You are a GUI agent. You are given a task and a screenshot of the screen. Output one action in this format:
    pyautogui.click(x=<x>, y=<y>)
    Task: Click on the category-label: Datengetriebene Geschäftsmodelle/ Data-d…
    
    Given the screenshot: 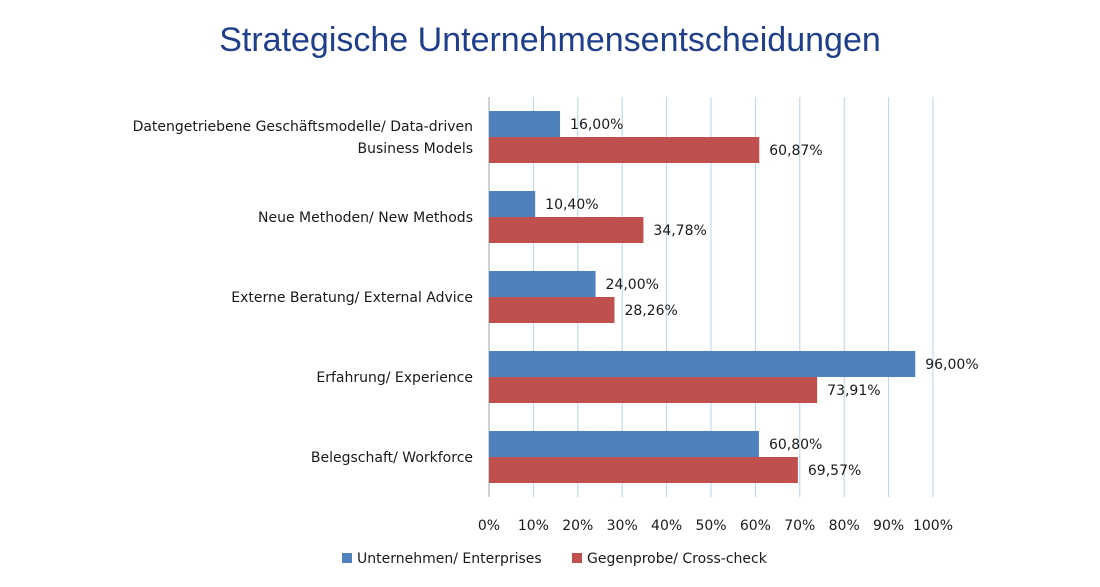 What is the action you would take?
    pyautogui.click(x=303, y=127)
    